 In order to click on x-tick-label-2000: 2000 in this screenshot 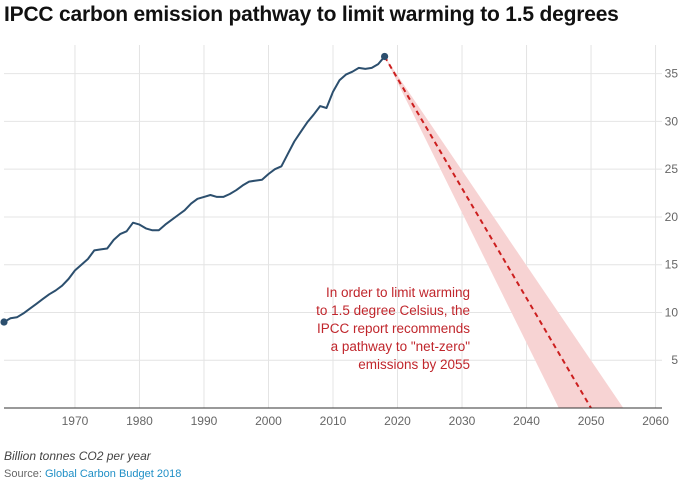, I will do `click(268, 421)`.